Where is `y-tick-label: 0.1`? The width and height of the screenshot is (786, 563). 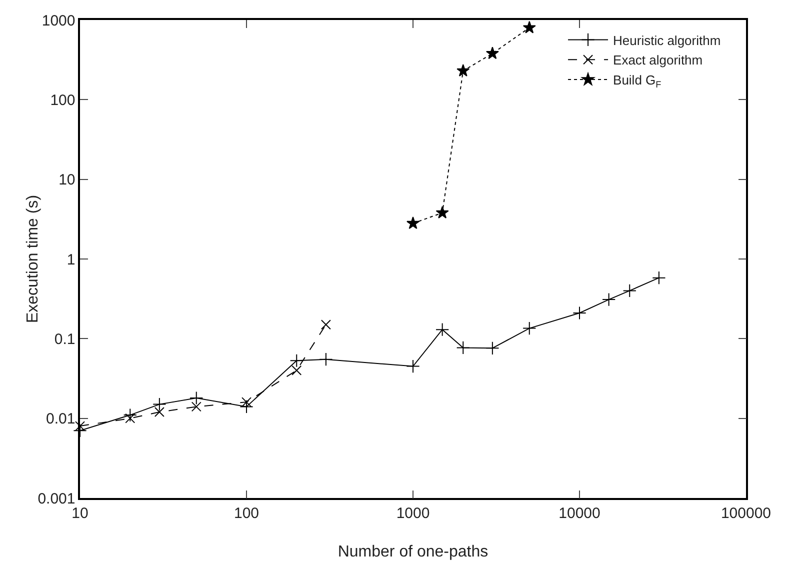 y-tick-label: 0.1 is located at coordinates (65, 339).